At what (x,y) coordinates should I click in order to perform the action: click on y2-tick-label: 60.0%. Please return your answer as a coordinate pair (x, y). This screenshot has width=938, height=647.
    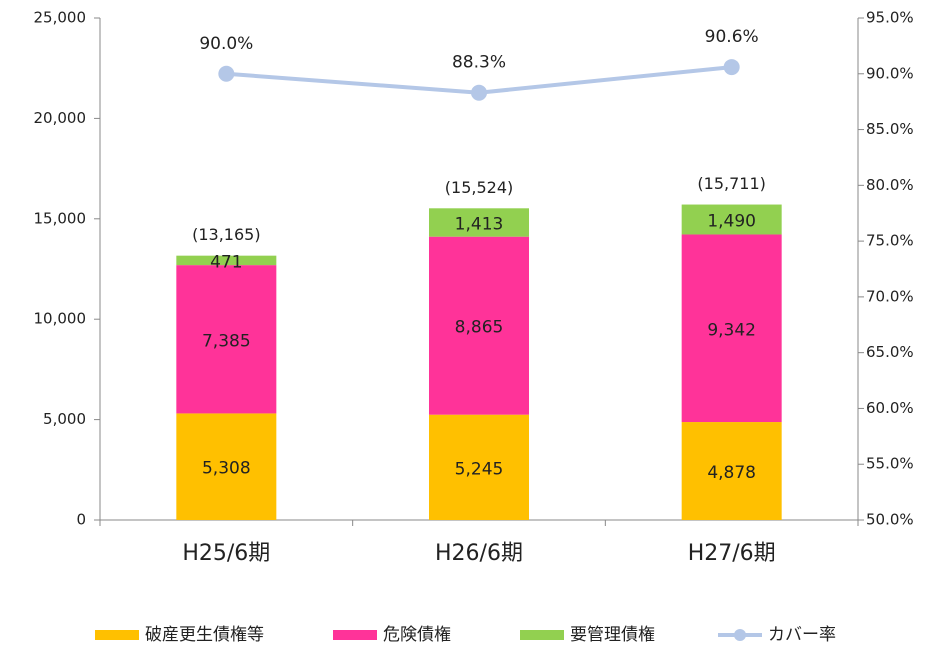
    Looking at the image, I should click on (890, 408).